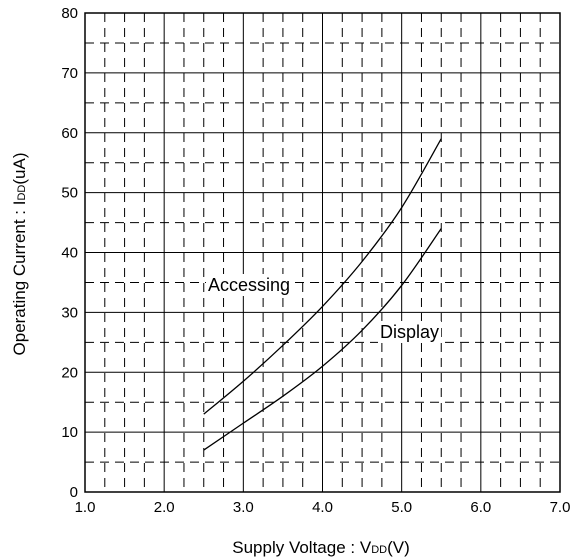  I want to click on y-axis-title: Operating Current : IDD(uA), so click(19, 254).